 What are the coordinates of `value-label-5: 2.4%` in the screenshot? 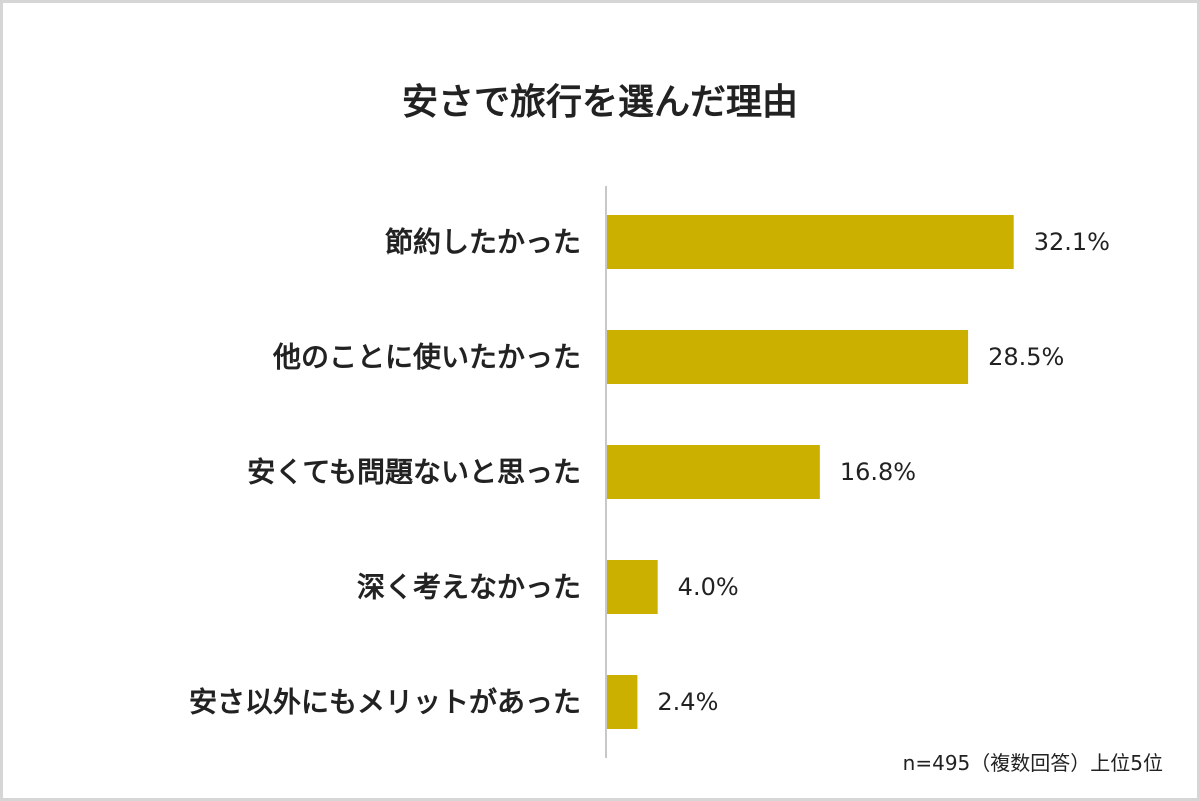 It's located at (687, 702).